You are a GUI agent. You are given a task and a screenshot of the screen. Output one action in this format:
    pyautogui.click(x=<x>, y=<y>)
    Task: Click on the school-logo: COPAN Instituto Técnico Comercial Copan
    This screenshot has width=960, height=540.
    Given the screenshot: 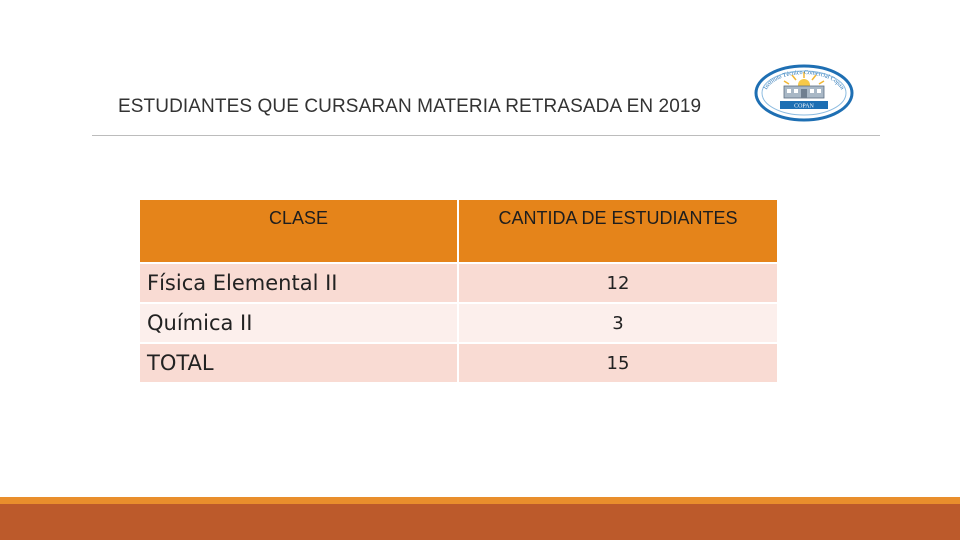 What is the action you would take?
    pyautogui.click(x=804, y=93)
    